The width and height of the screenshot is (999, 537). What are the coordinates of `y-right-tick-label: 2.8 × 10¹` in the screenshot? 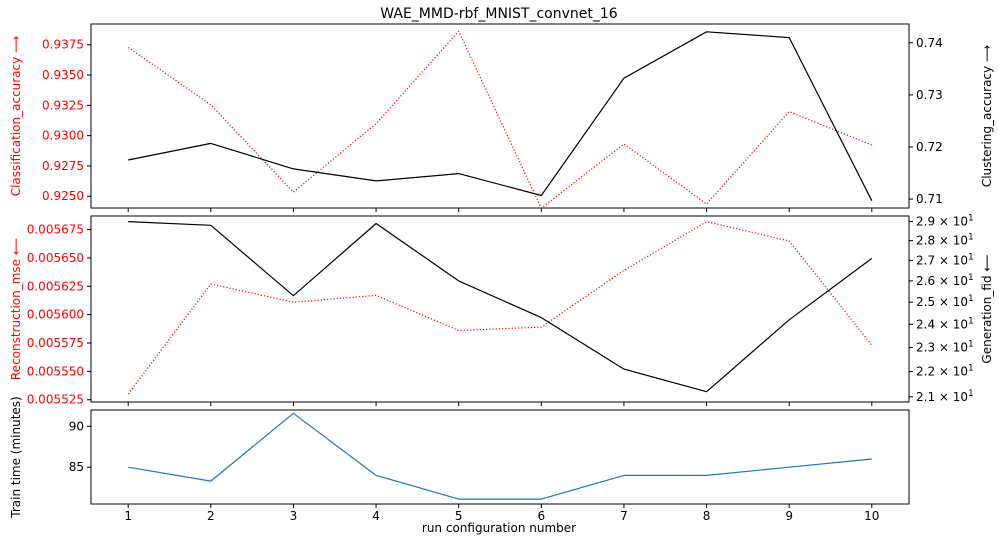 It's located at (945, 240).